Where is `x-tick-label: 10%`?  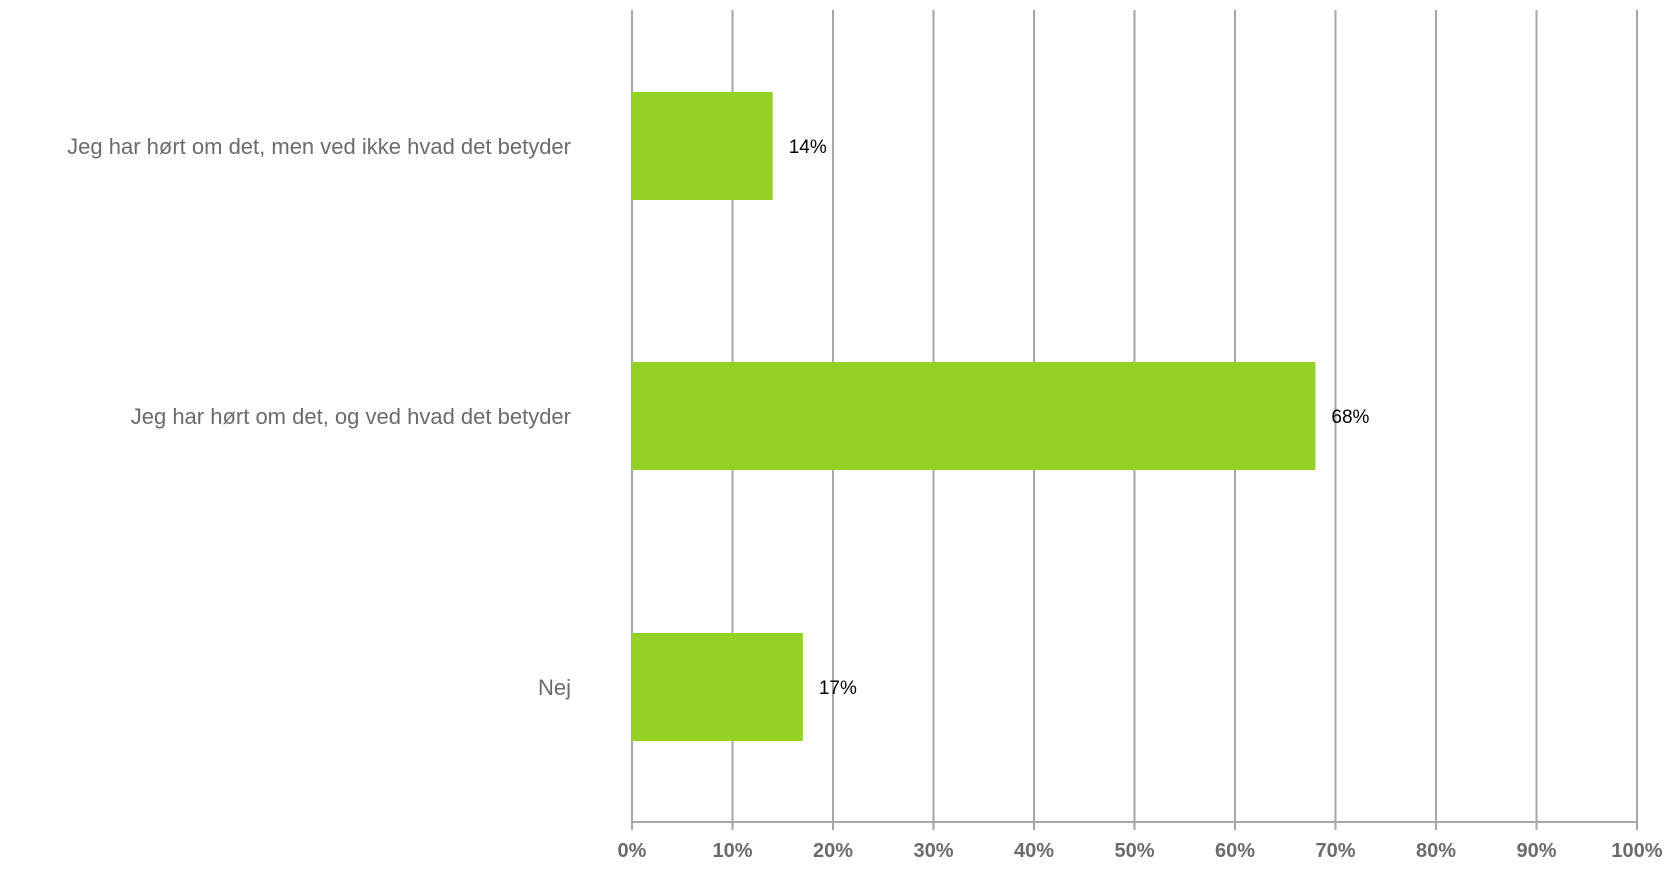 x-tick-label: 10% is located at coordinates (732, 851).